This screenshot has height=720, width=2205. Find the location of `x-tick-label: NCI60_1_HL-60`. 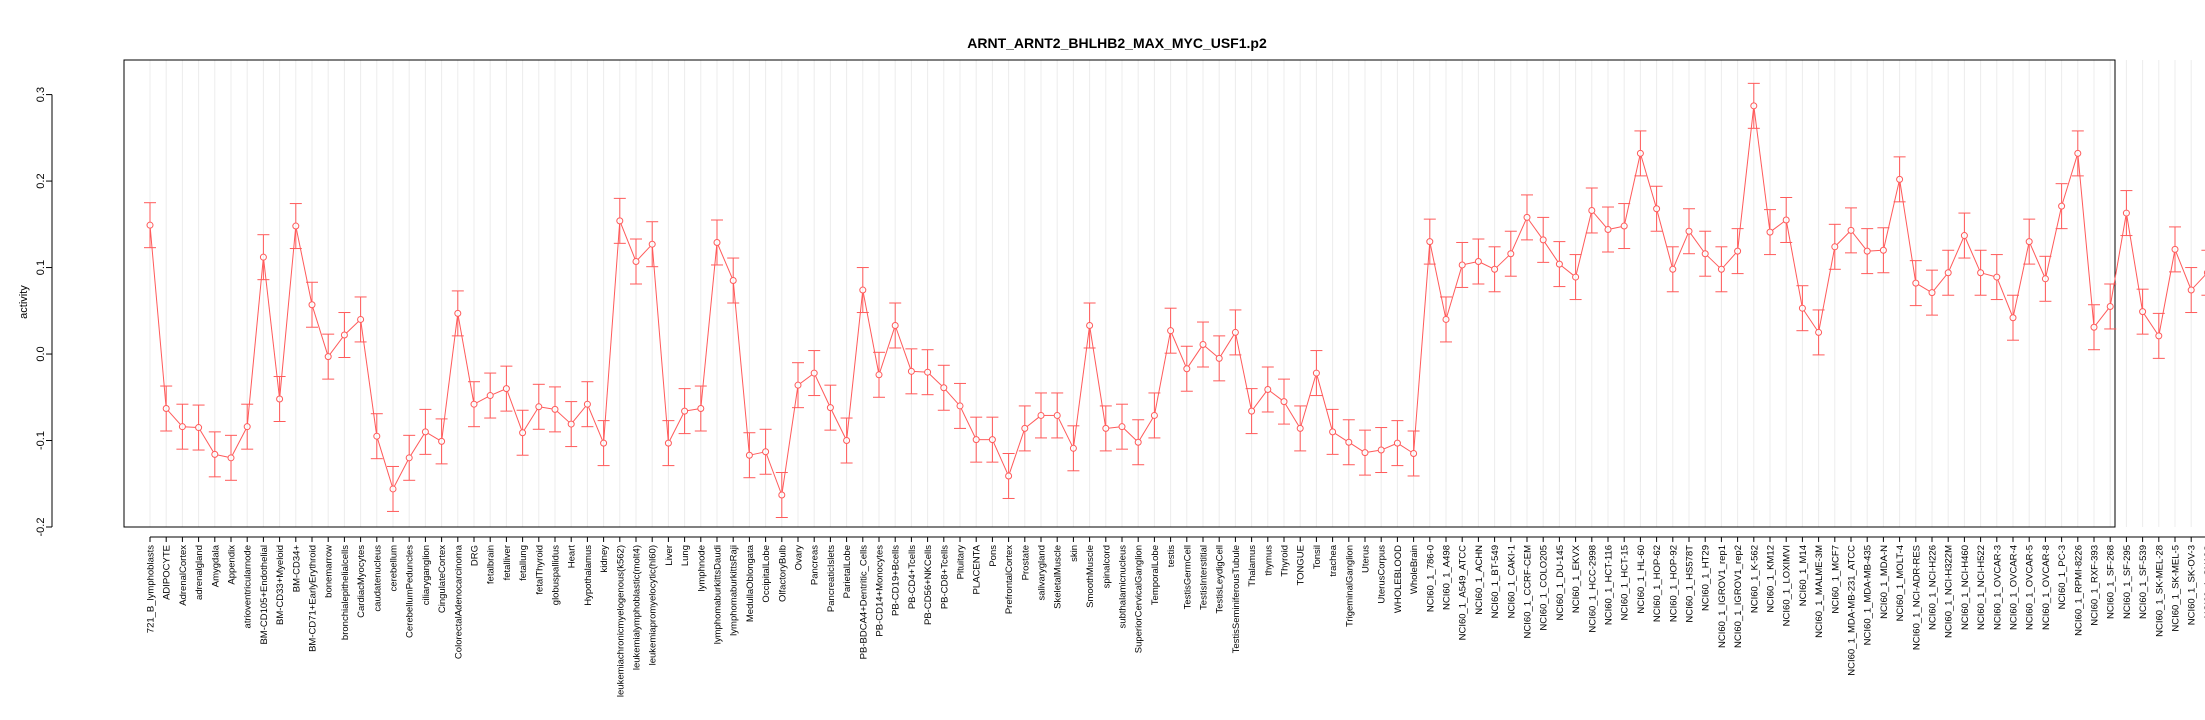

x-tick-label: NCI60_1_HL-60 is located at coordinates (1641, 579).